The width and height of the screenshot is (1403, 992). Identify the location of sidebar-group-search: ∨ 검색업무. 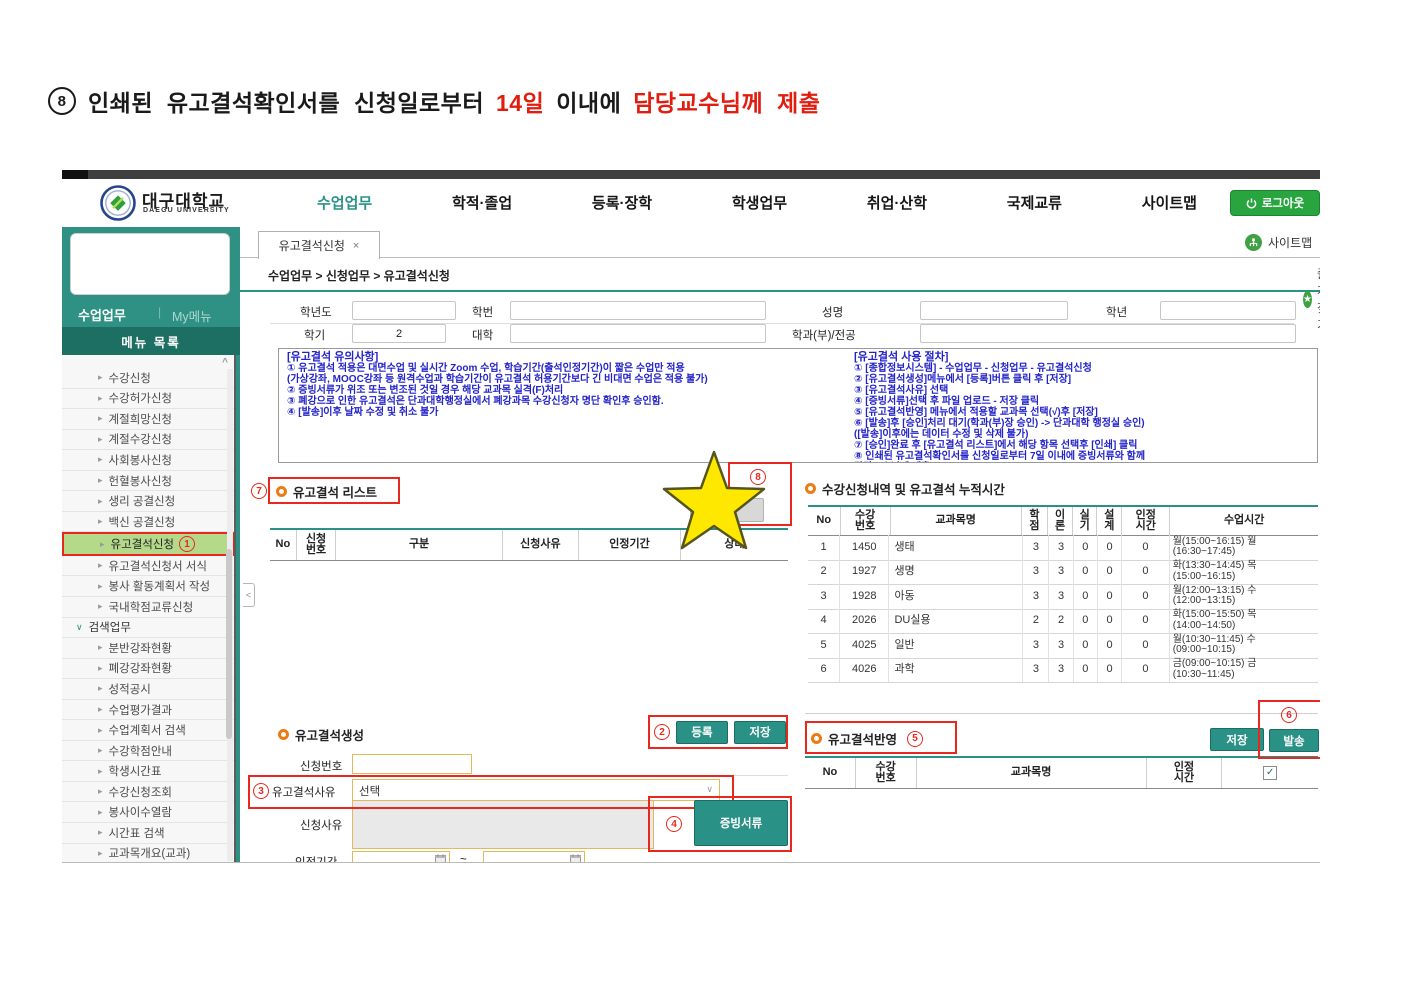
(148, 628).